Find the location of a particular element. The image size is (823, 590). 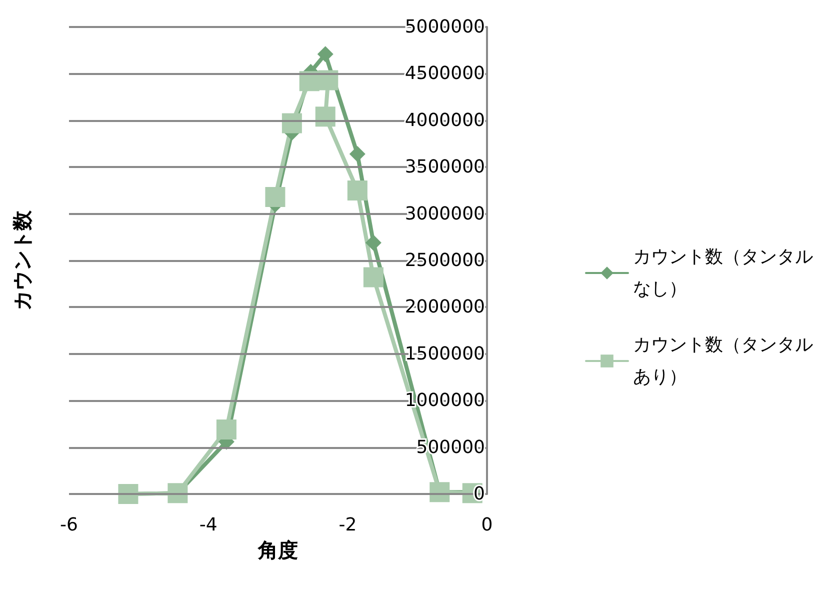

x-tick-label: -2 is located at coordinates (347, 525).